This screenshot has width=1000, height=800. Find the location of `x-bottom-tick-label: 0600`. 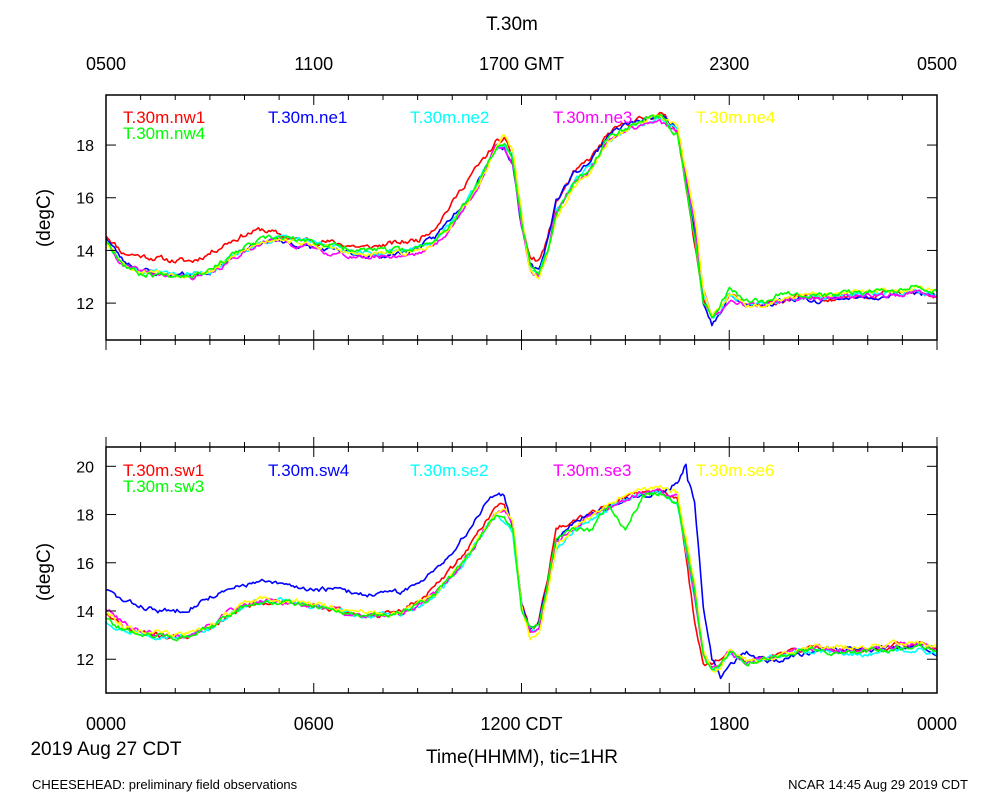

x-bottom-tick-label: 0600 is located at coordinates (314, 724).